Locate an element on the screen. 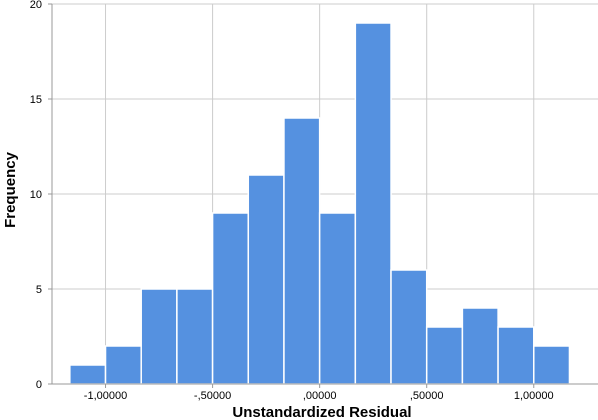 The height and width of the screenshot is (420, 598). x-axis-title: Unstandardized Residual is located at coordinates (321, 412).